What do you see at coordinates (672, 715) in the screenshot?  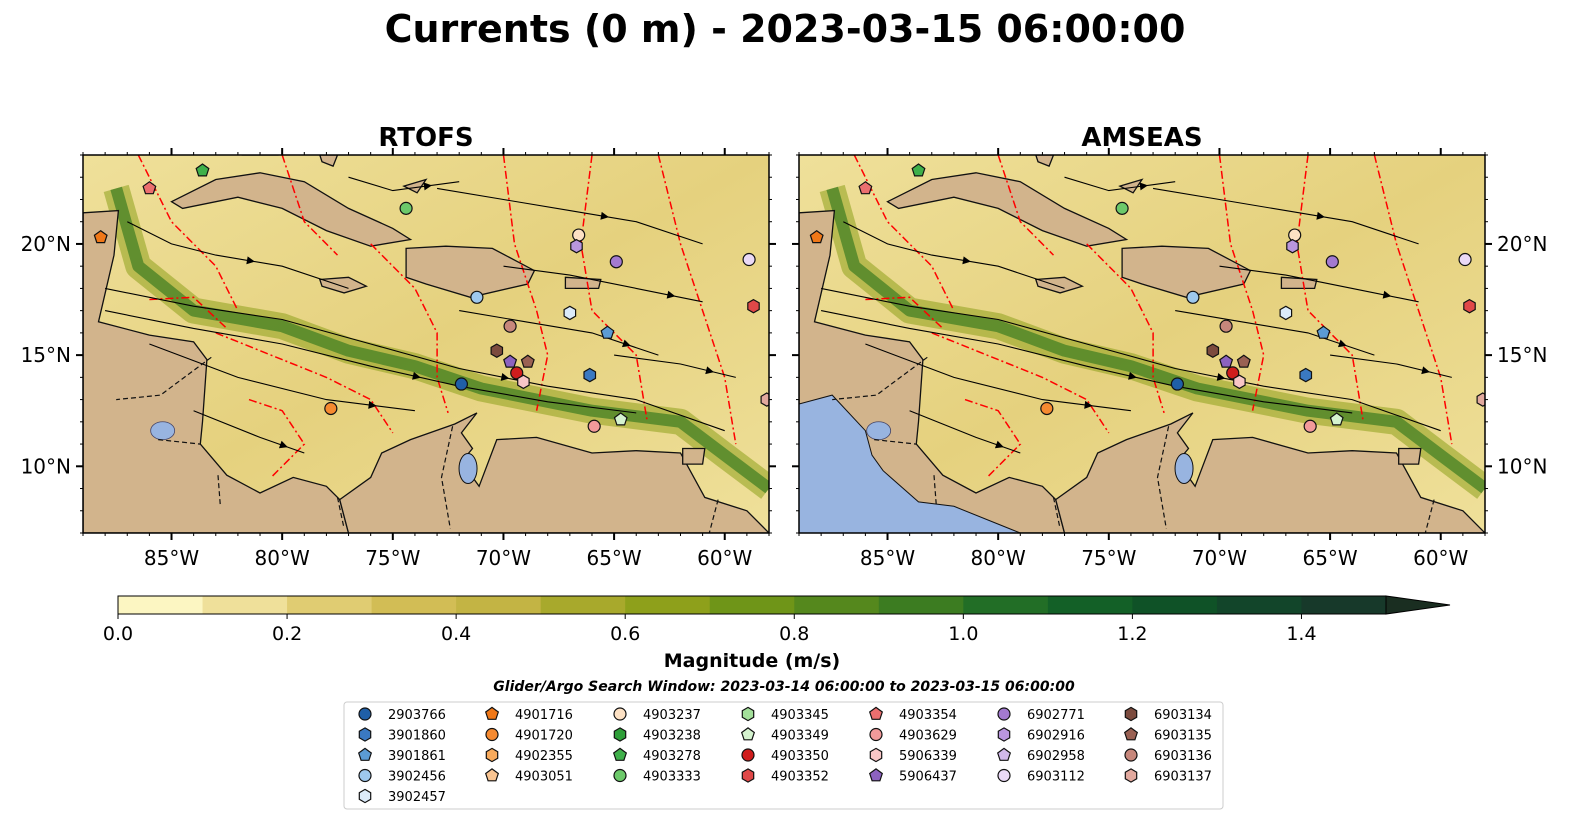 I see `legend-label: 4903237` at bounding box center [672, 715].